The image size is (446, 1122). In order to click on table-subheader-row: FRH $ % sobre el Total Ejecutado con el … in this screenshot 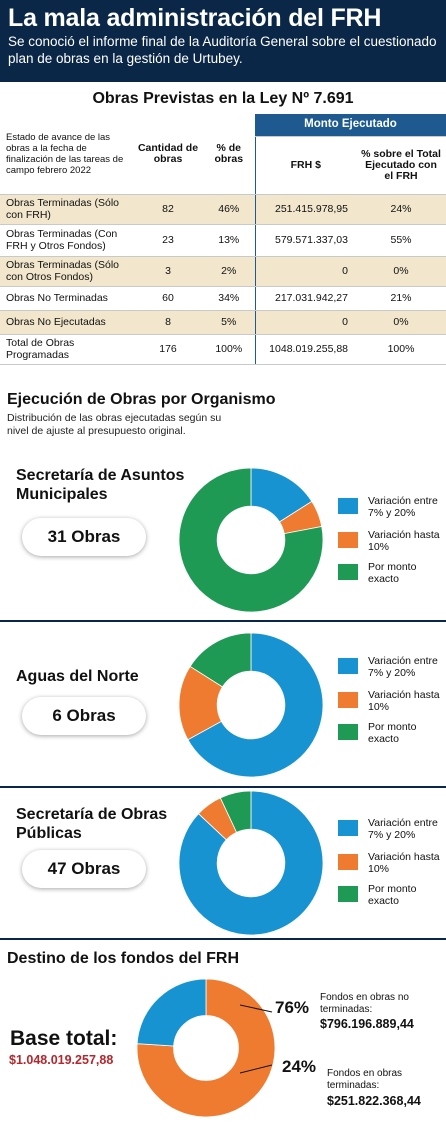, I will do `click(223, 165)`.